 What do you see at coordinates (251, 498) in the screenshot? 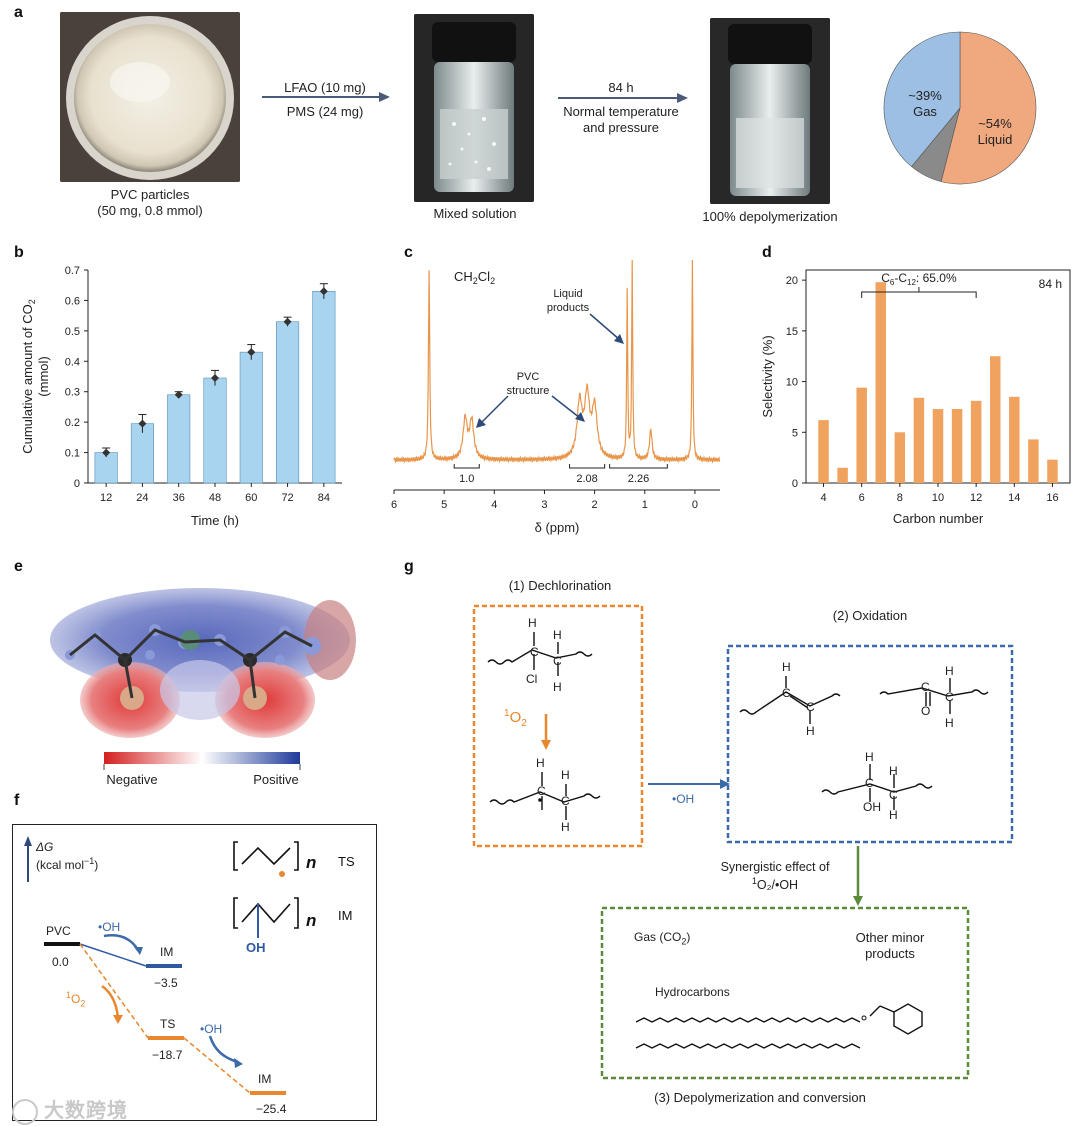
I see `b-xtick-label: 60` at bounding box center [251, 498].